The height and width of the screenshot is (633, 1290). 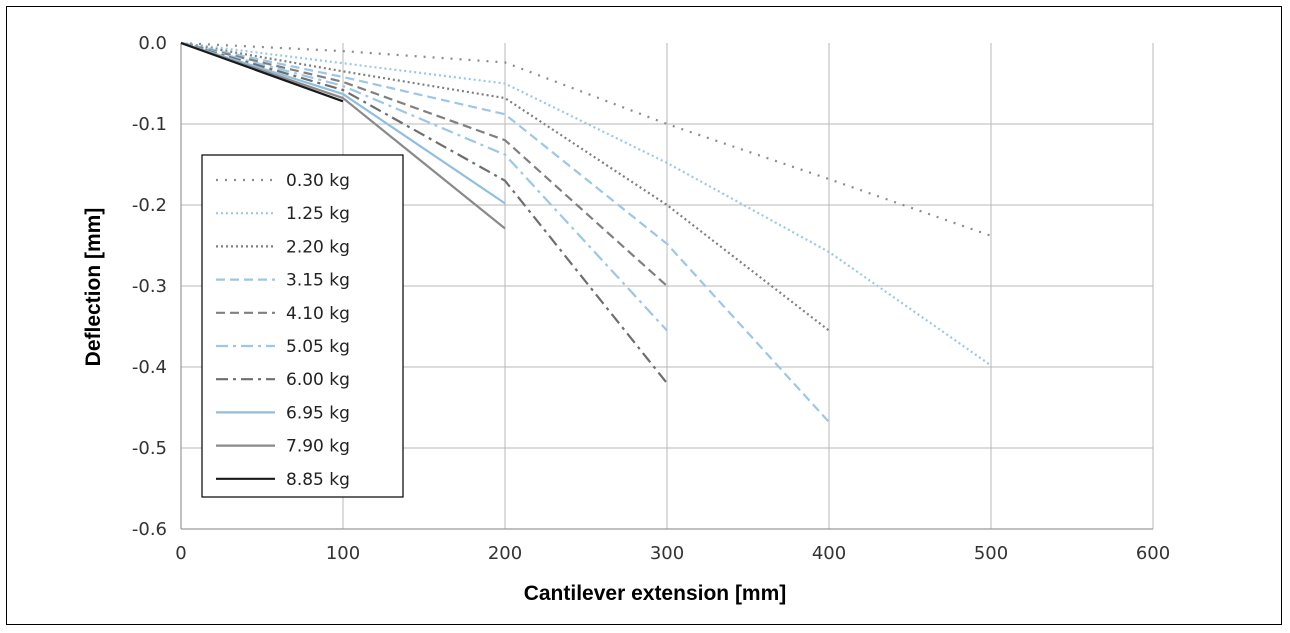 I want to click on x-tick-label: 300, so click(x=667, y=553).